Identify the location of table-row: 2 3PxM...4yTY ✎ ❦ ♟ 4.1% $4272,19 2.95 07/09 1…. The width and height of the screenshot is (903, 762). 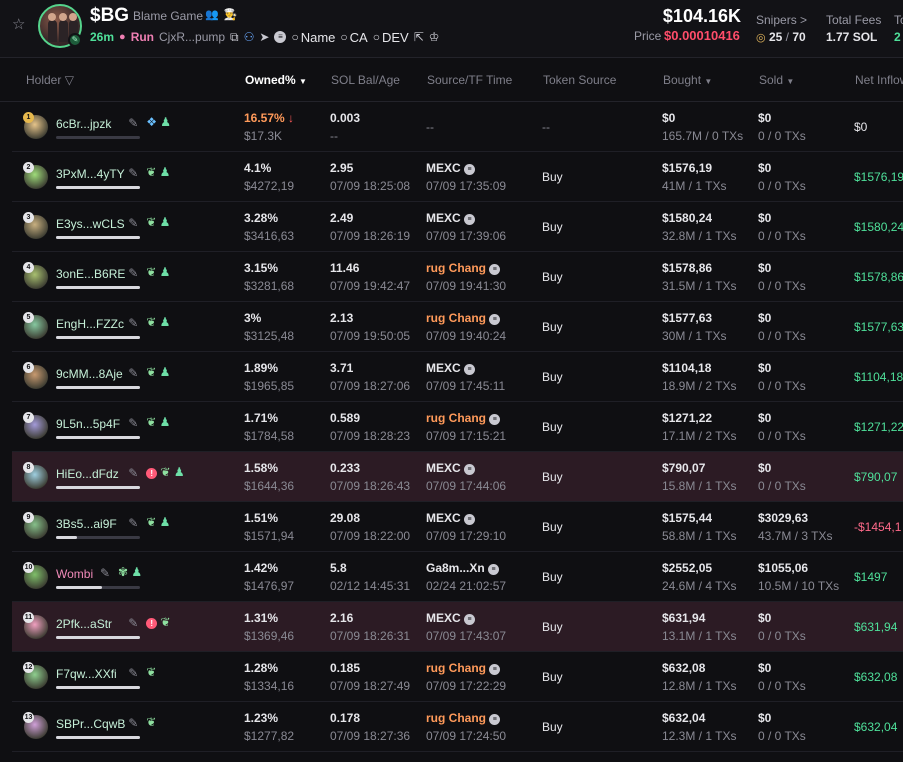
(457, 177).